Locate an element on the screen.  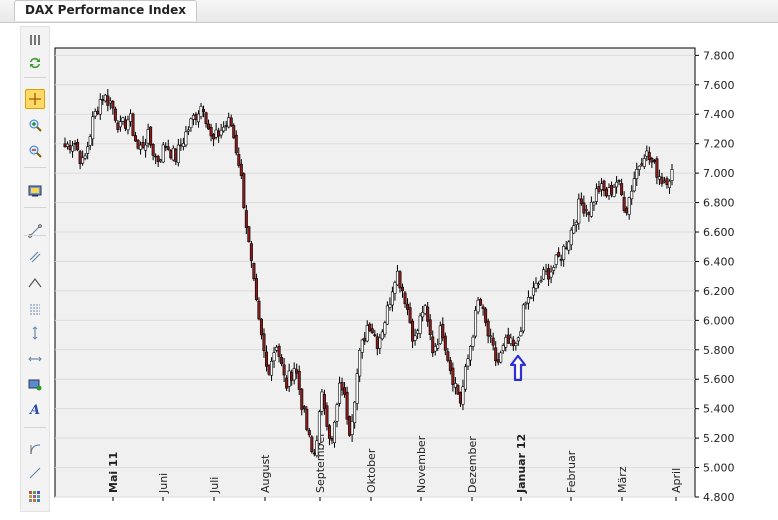
properties-button is located at coordinates (35, 191).